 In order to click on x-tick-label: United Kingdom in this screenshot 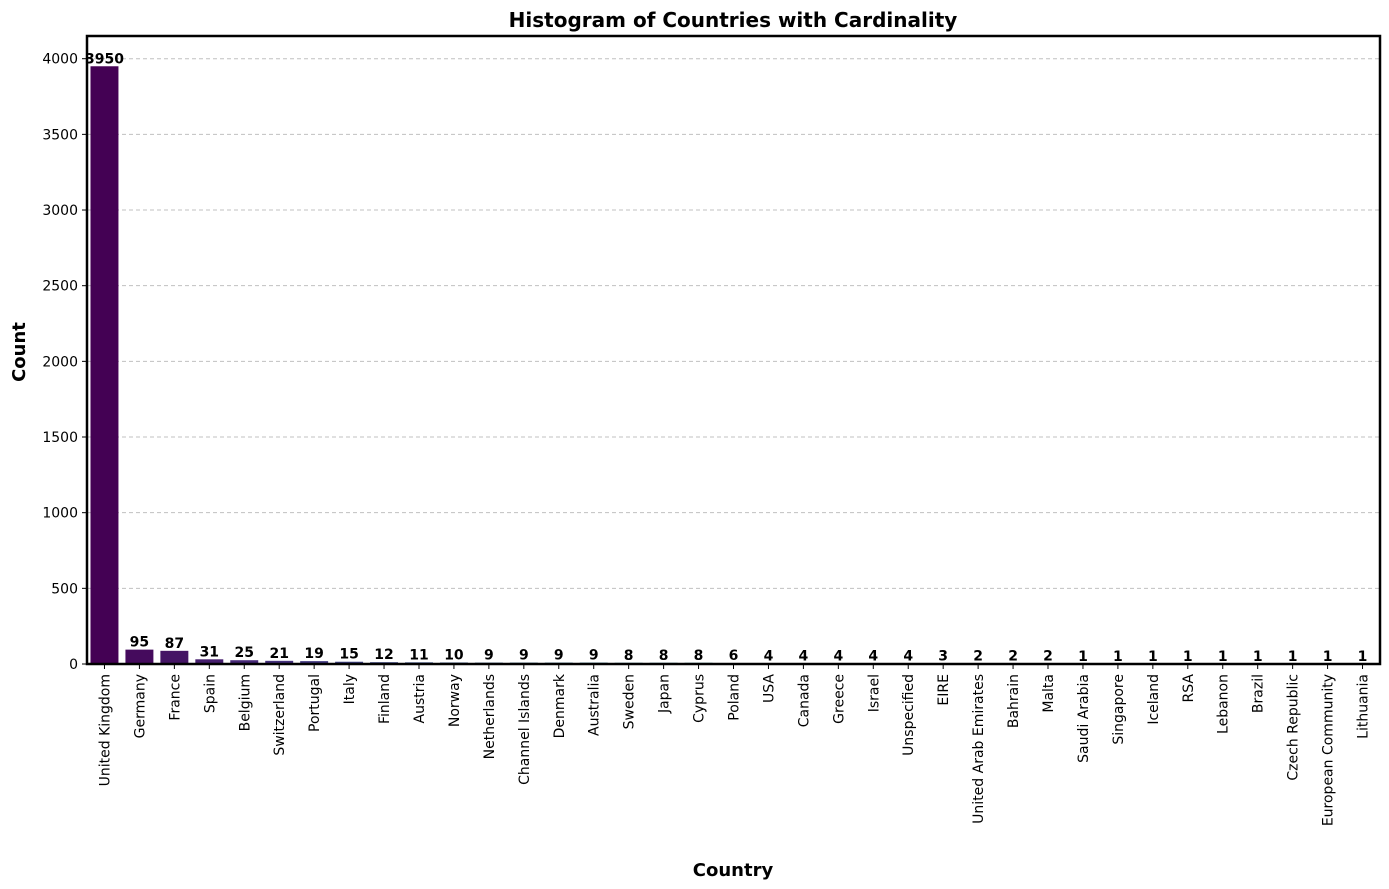, I will do `click(105, 730)`.